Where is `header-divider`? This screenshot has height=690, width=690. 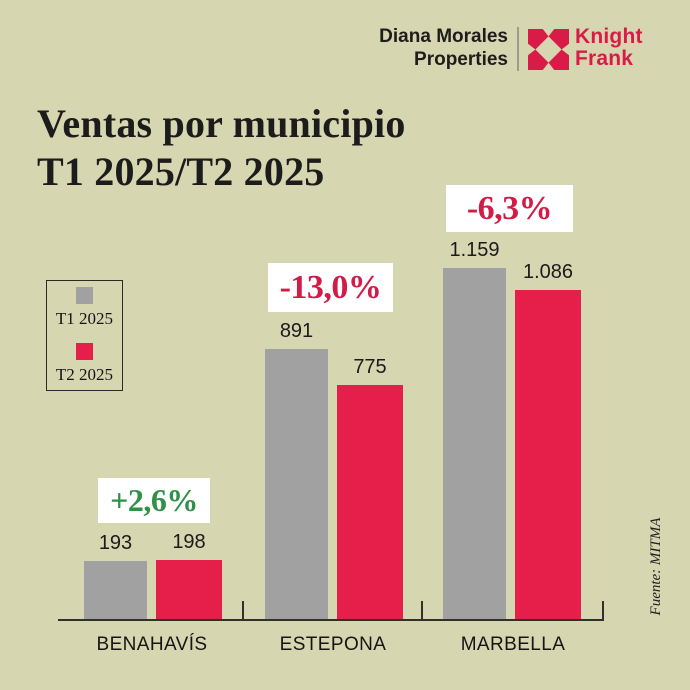
header-divider is located at coordinates (518, 49).